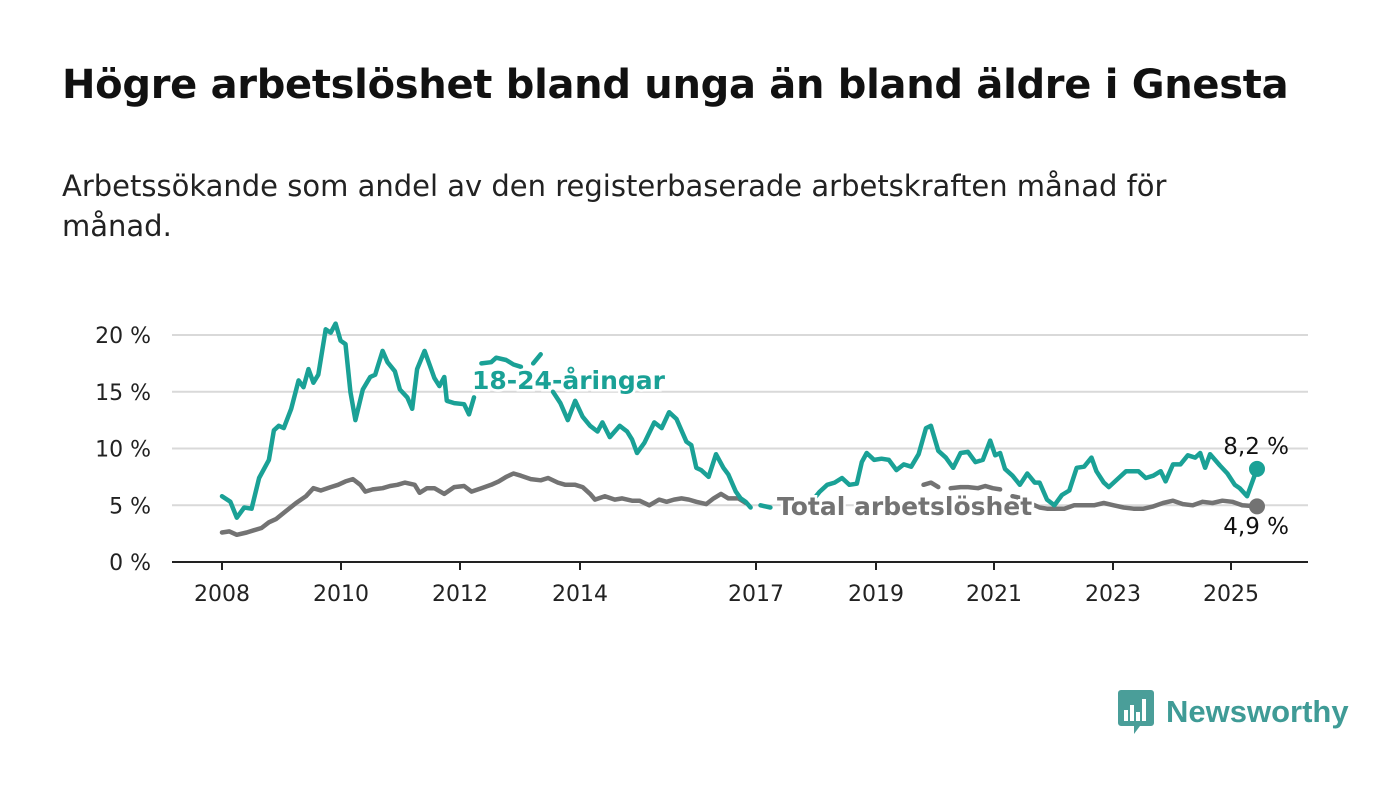 The image size is (1400, 794). What do you see at coordinates (1113, 594) in the screenshot?
I see `x-tick-label: 2023` at bounding box center [1113, 594].